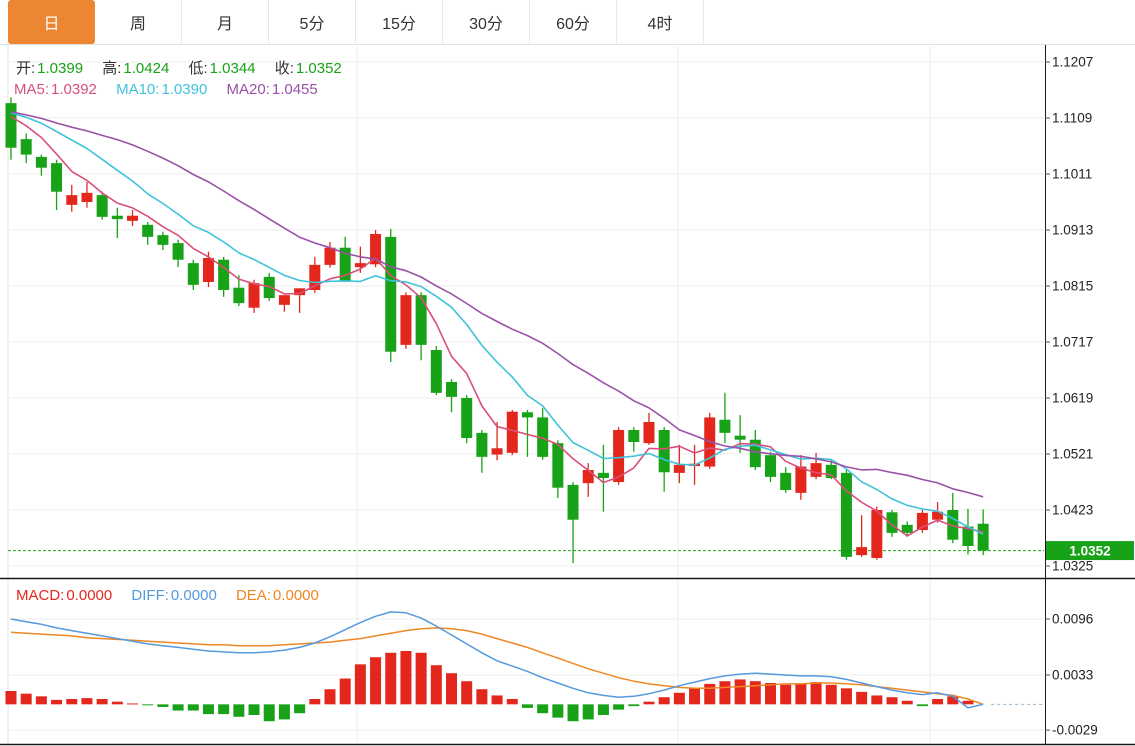 The image size is (1135, 746). I want to click on current-price-badge: 1.0352, so click(1090, 551).